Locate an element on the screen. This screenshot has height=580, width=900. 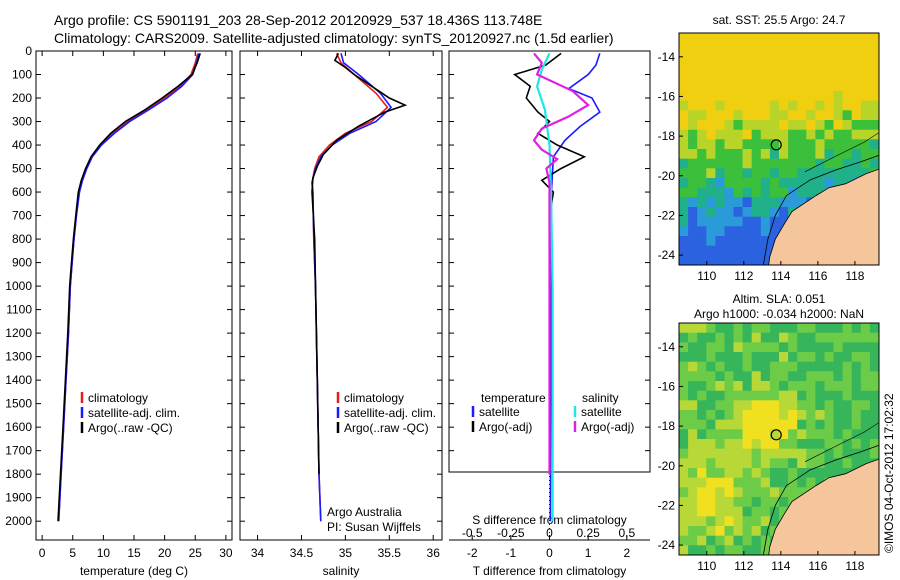
temp-ytick-label: 600 is located at coordinates (22, 192).